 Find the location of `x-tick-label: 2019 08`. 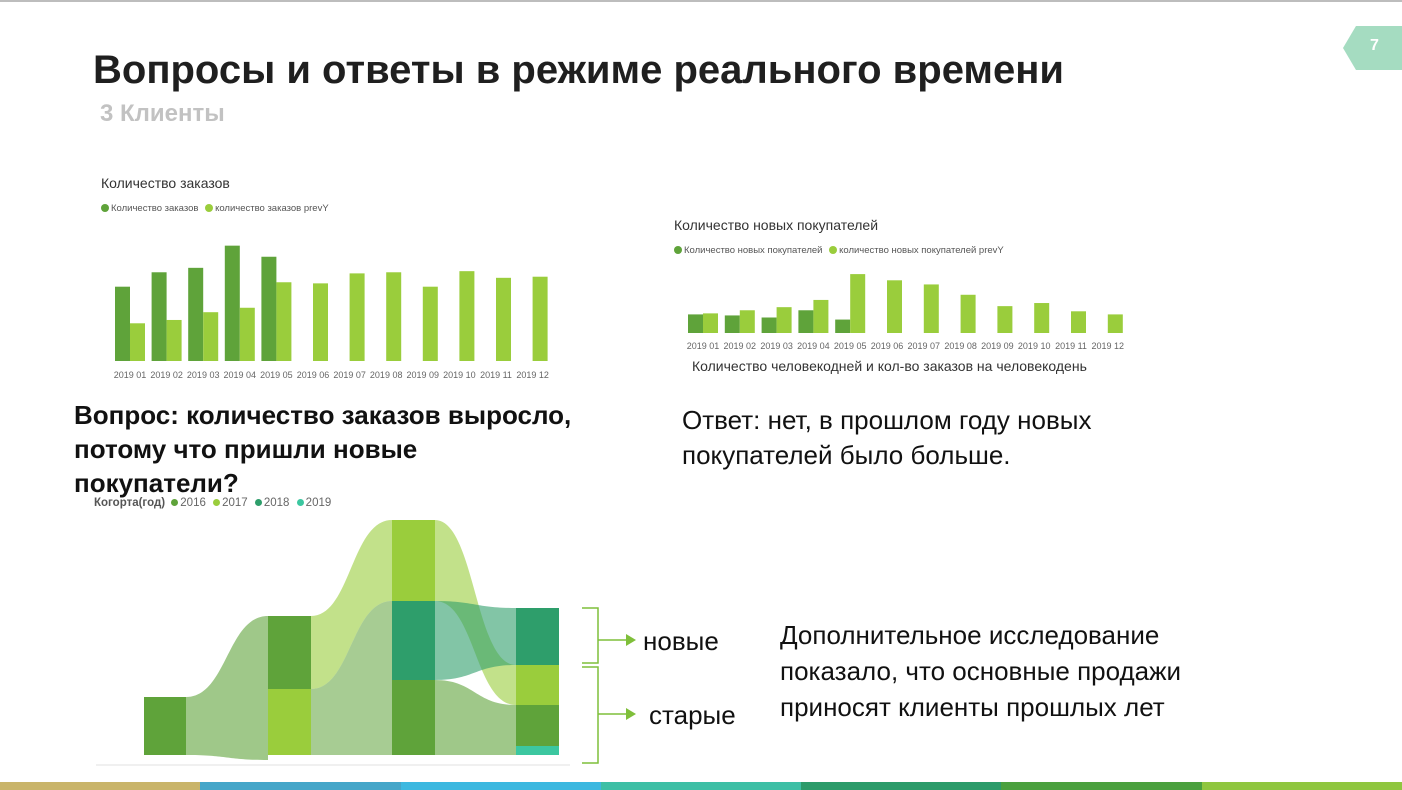

x-tick-label: 2019 08 is located at coordinates (386, 375).